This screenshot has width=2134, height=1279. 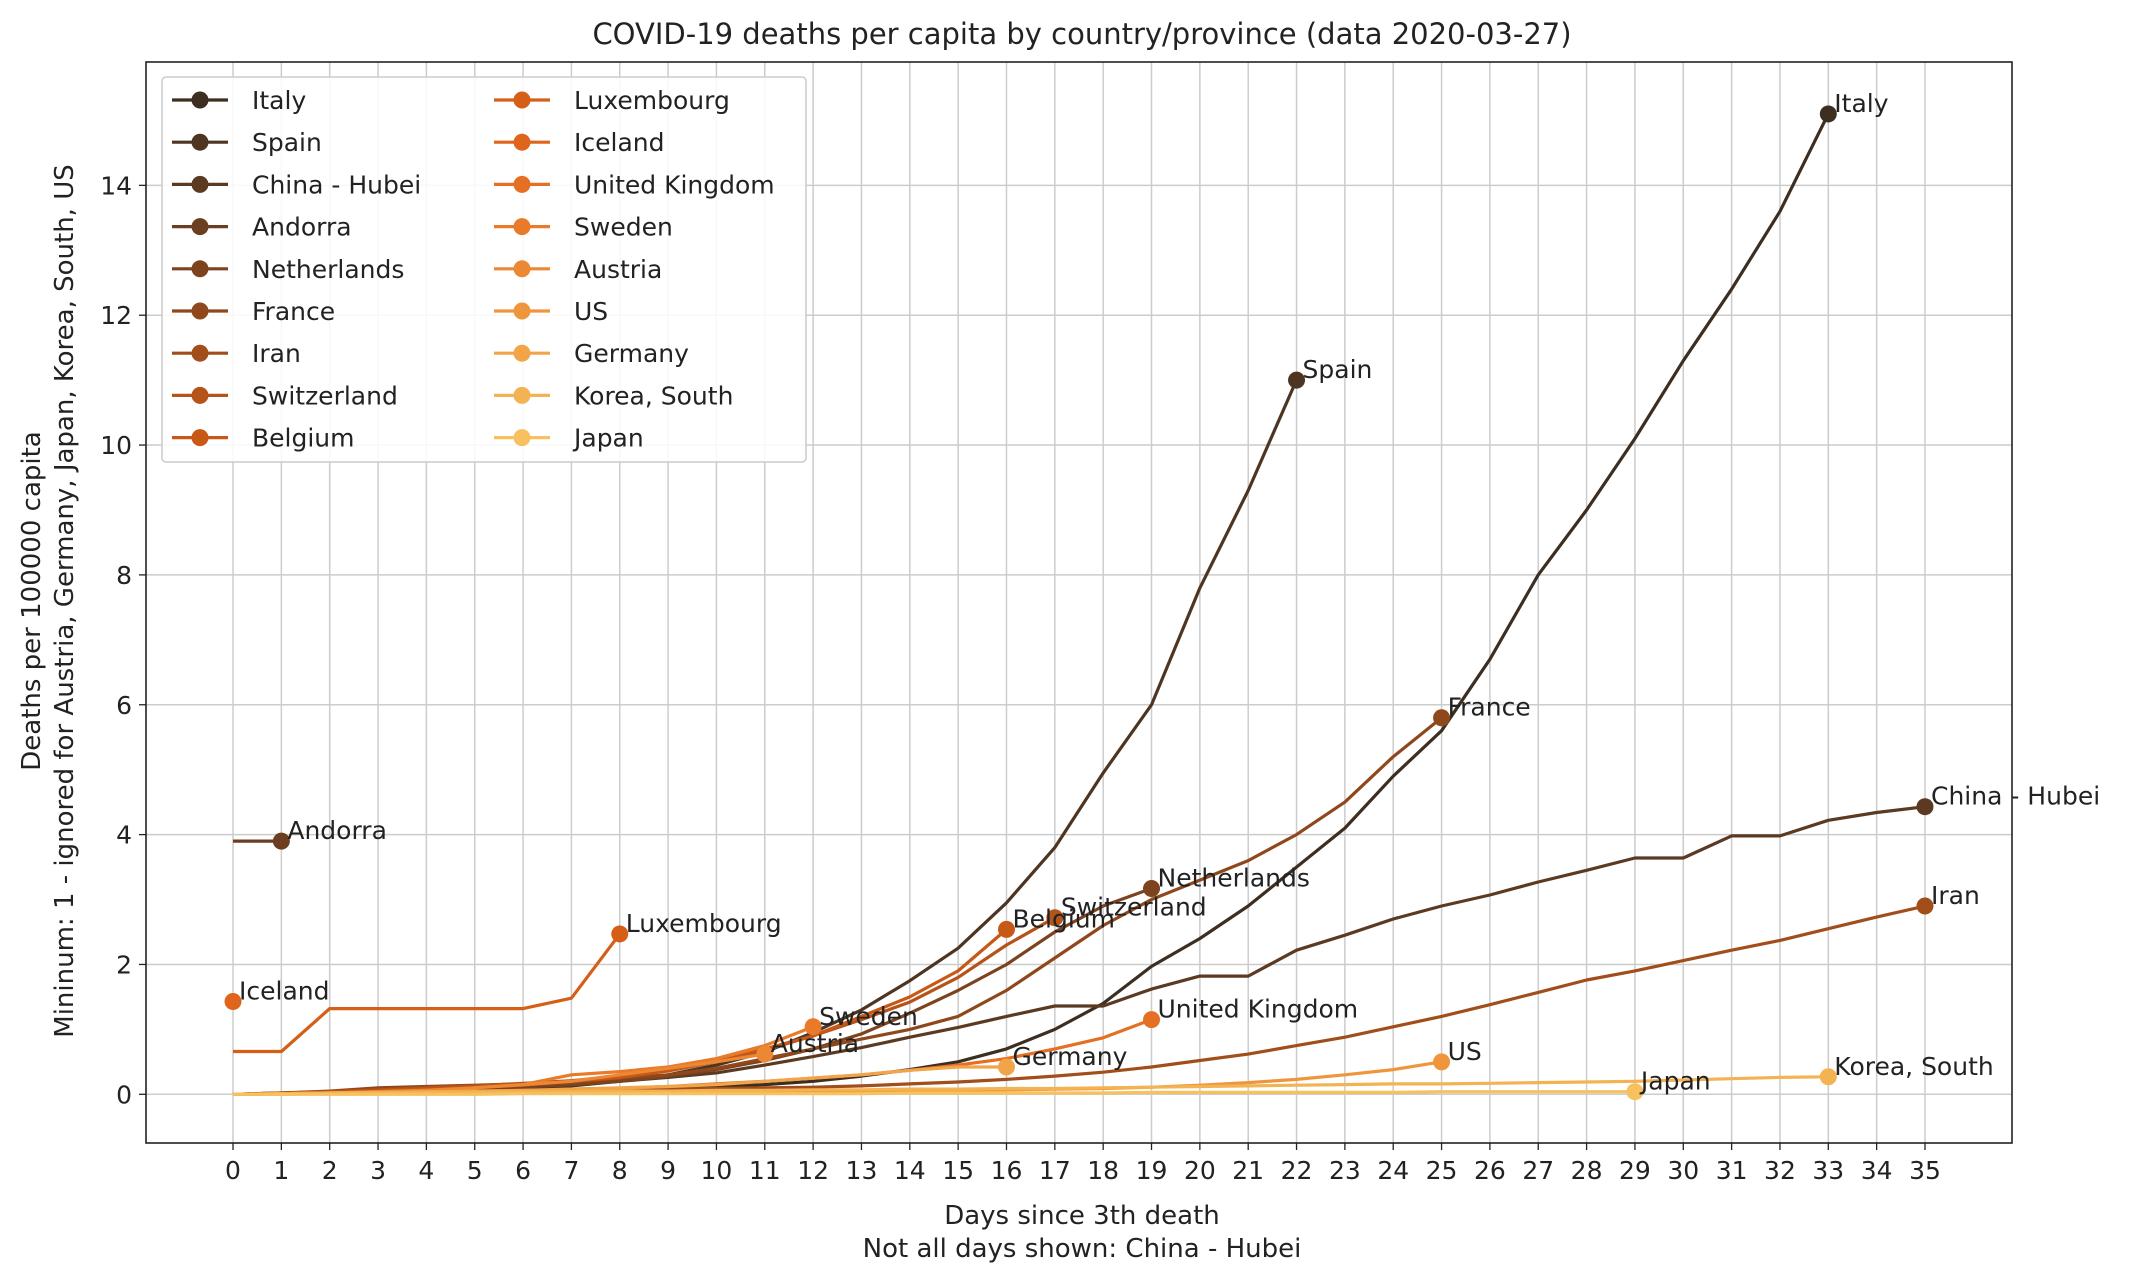 I want to click on legend-entry-label: Belgium, so click(x=303, y=438).